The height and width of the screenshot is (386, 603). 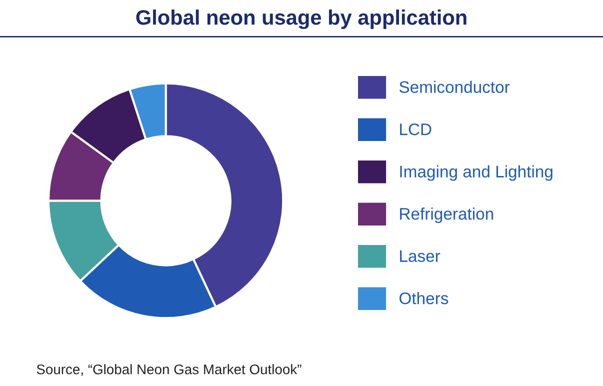 What do you see at coordinates (476, 173) in the screenshot?
I see `legend-label: Imaging and Lighting` at bounding box center [476, 173].